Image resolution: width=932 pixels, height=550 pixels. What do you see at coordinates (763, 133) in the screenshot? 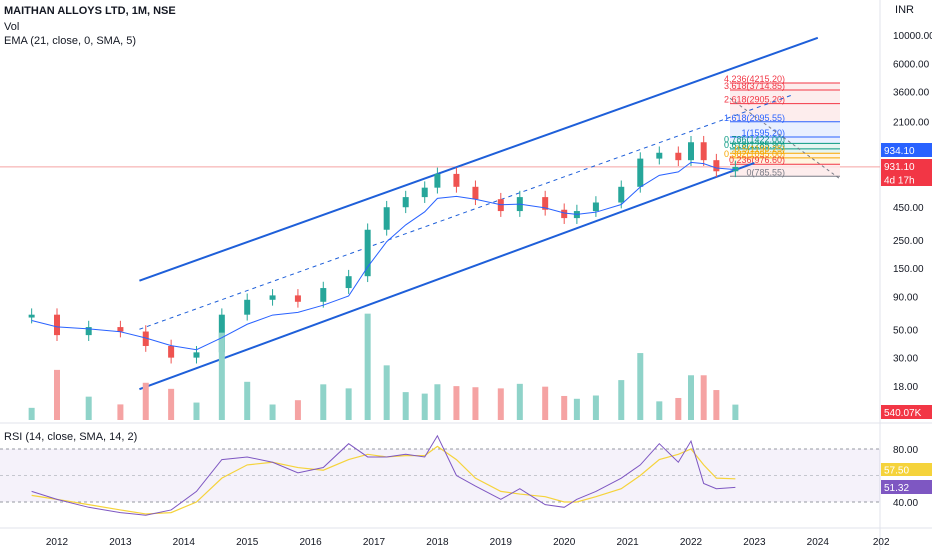
I see `fib-label-4: 1(1595.20)` at bounding box center [763, 133].